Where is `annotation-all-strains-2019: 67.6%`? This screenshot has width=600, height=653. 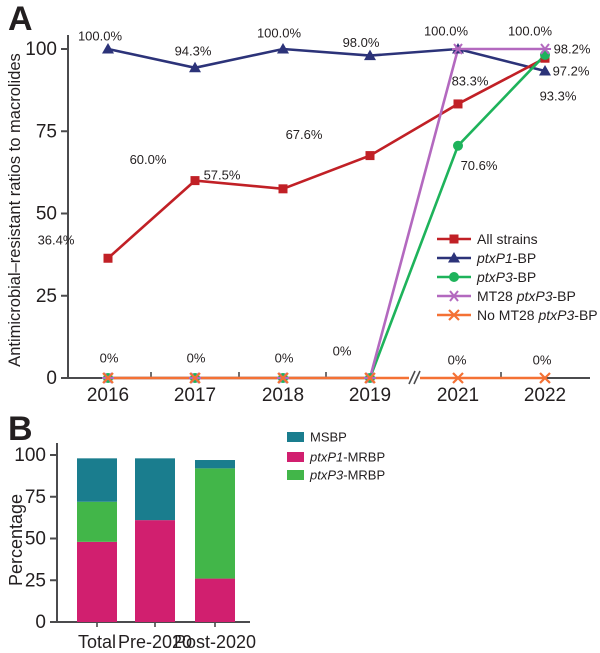
annotation-all-strains-2019: 67.6% is located at coordinates (304, 134).